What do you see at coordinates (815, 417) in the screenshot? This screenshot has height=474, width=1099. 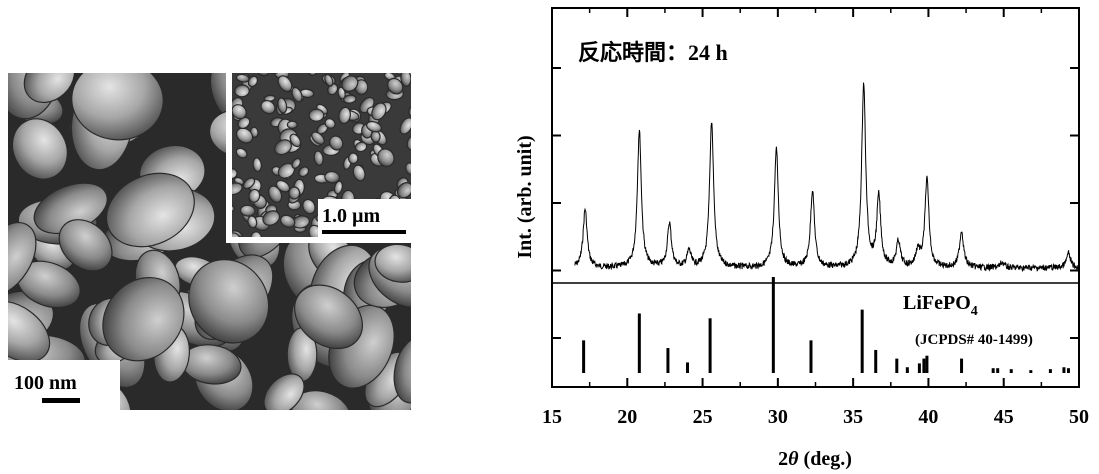 I see `x-axis-tick-labels: 15 20 25 30 35 40 45 50` at bounding box center [815, 417].